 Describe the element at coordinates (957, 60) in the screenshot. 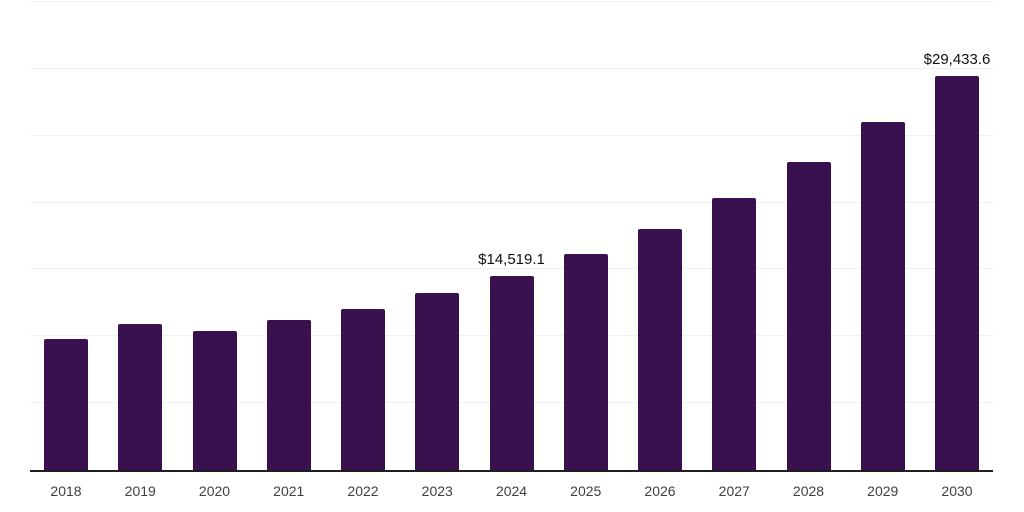

I see `data-label-2030: $29,433.6` at that location.